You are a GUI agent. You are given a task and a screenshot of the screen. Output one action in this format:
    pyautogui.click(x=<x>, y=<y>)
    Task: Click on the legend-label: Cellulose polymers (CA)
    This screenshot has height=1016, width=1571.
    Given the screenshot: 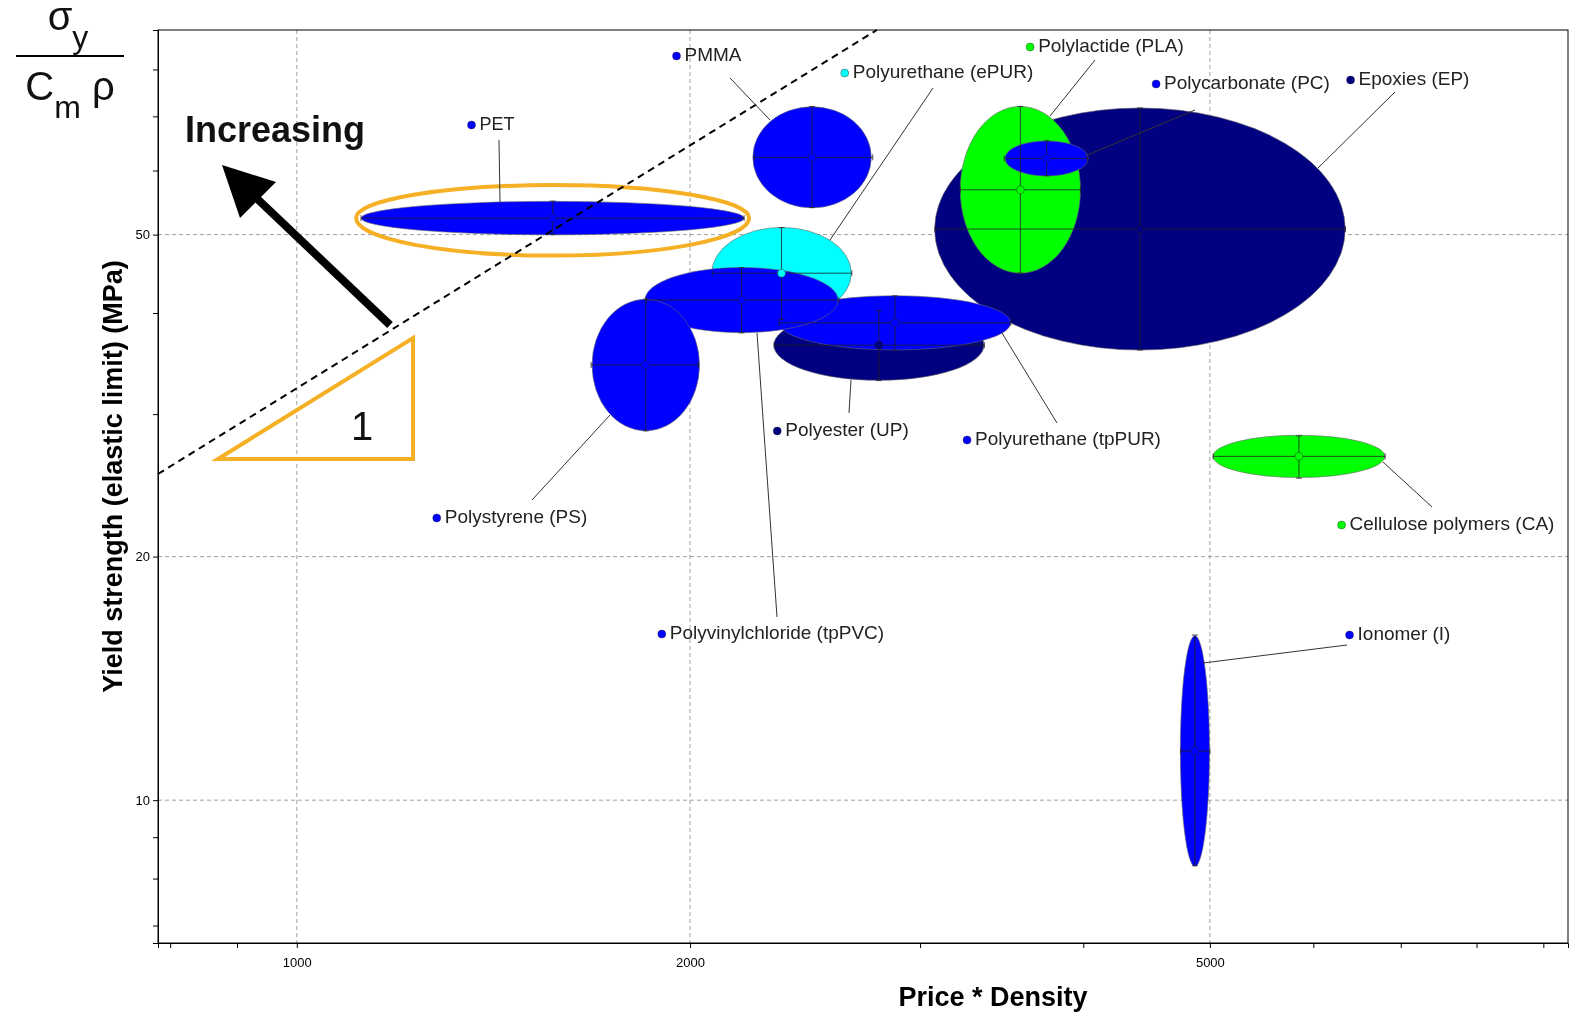 What is the action you would take?
    pyautogui.click(x=1452, y=524)
    